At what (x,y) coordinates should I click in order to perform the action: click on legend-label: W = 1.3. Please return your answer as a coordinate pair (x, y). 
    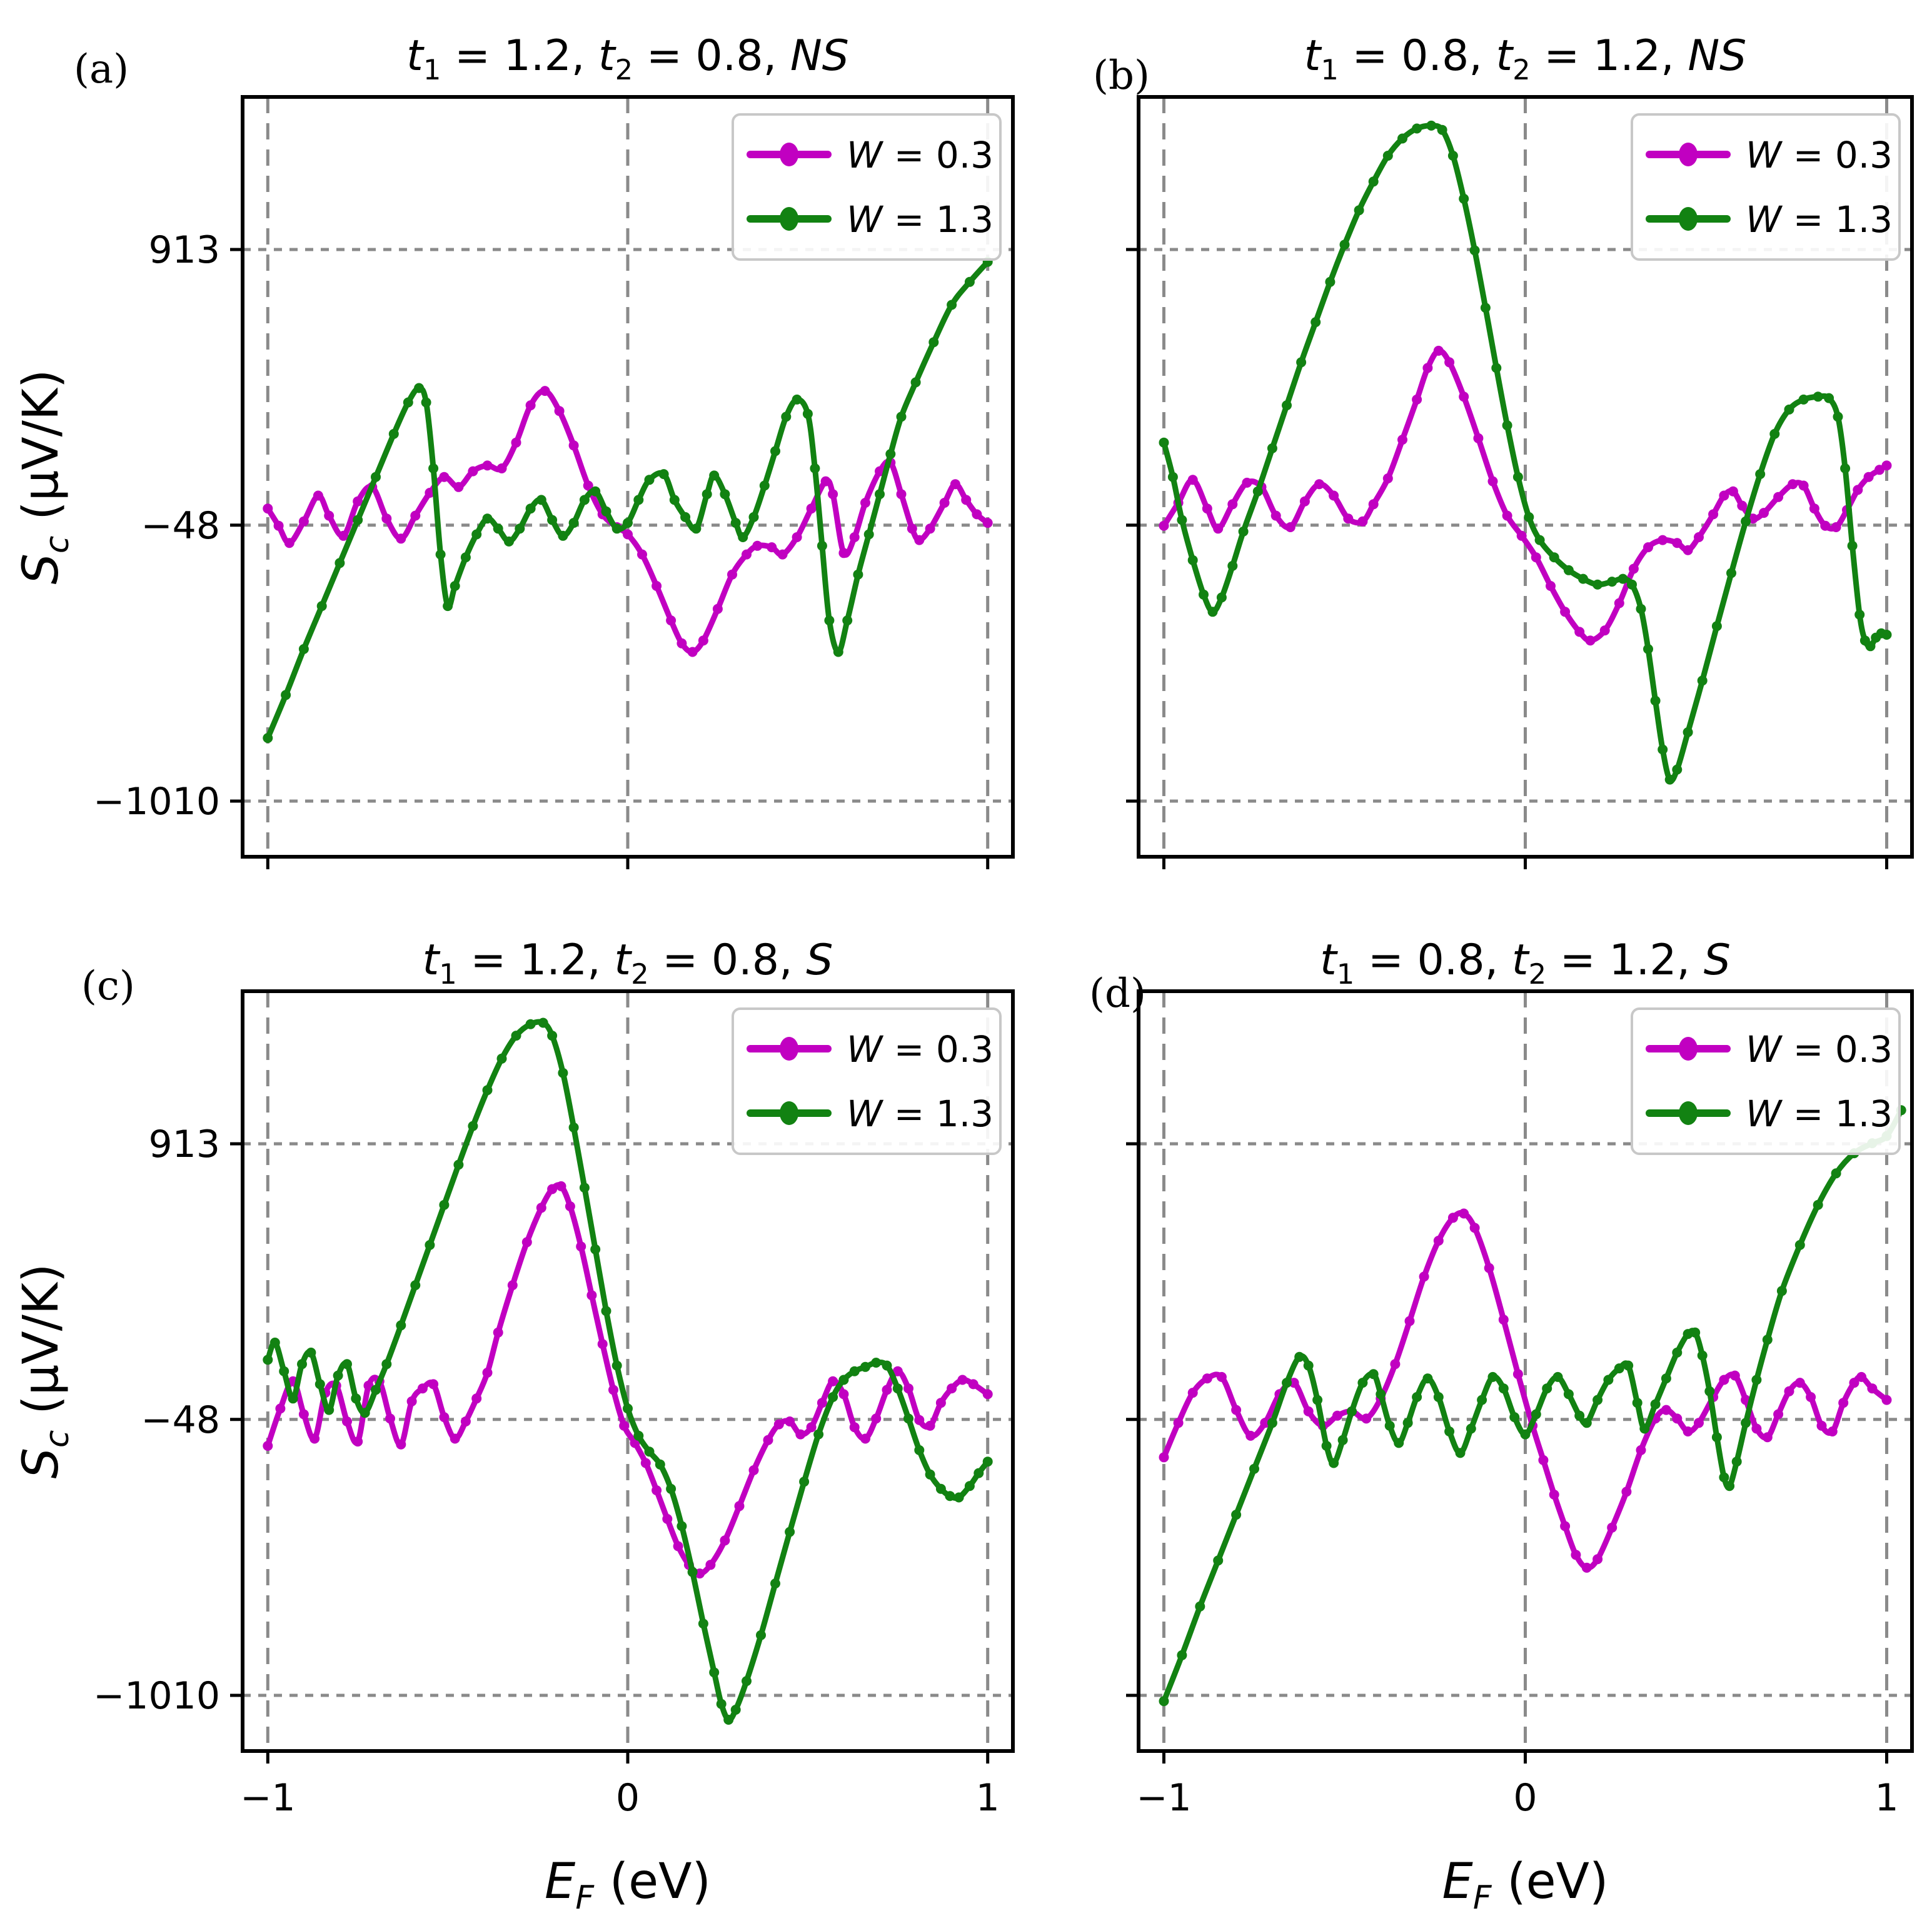
    Looking at the image, I should click on (1819, 219).